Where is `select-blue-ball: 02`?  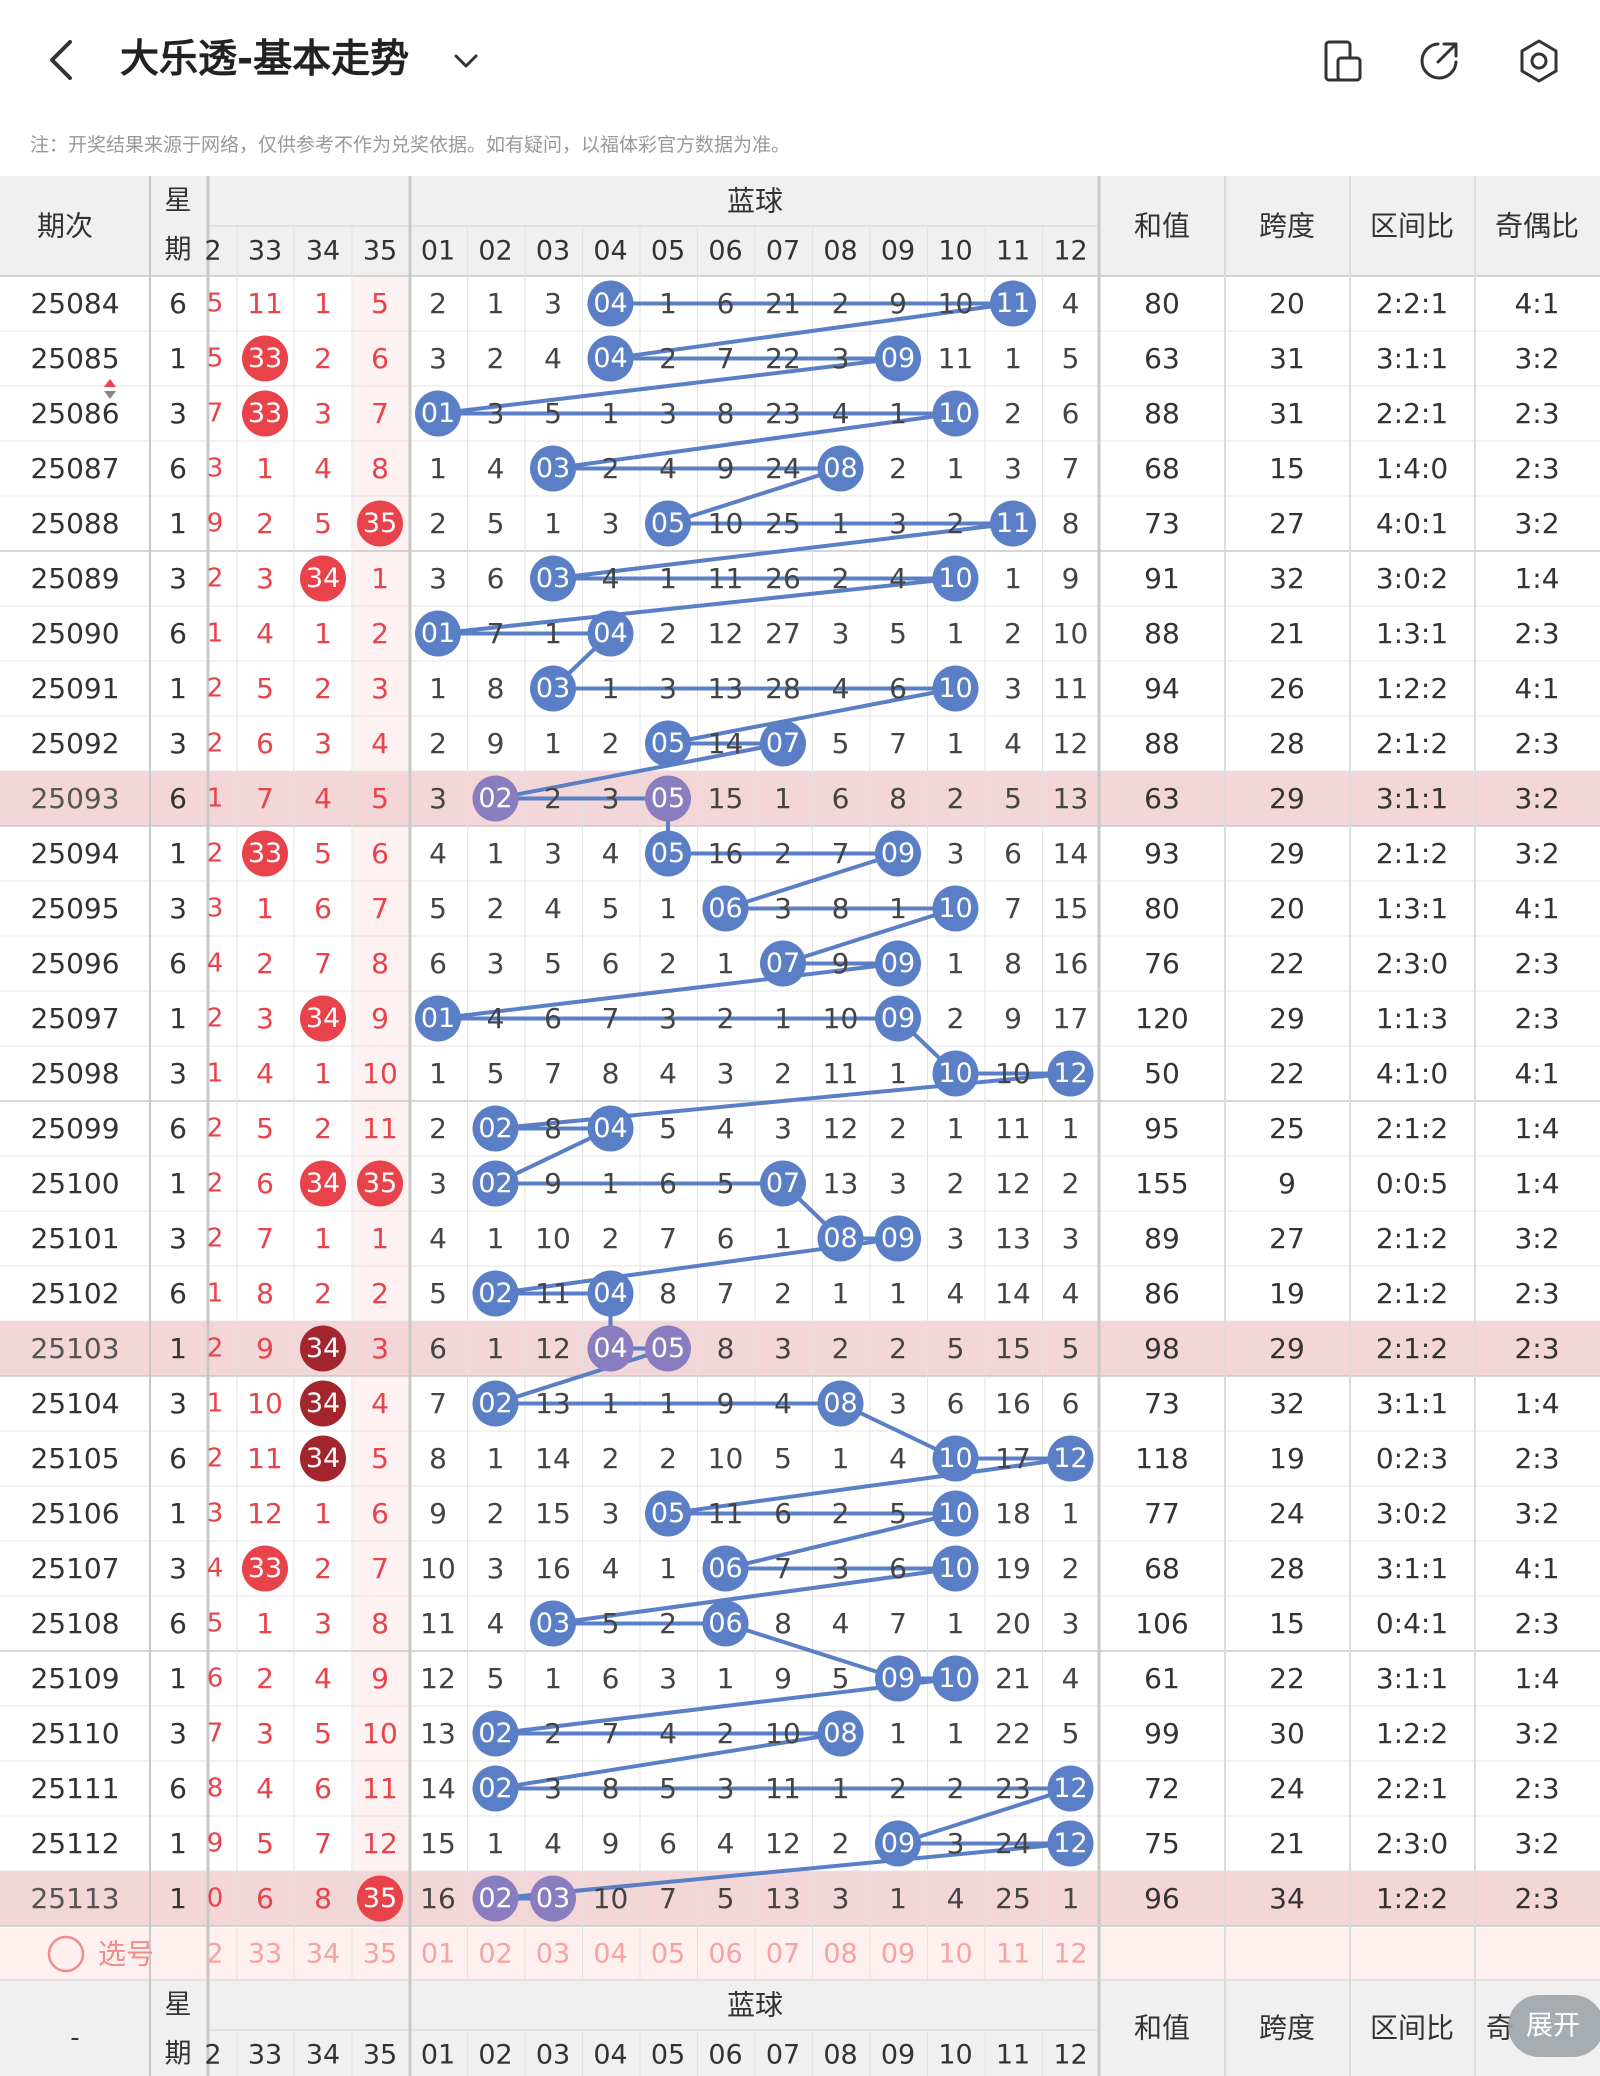
select-blue-ball: 02 is located at coordinates (495, 1954).